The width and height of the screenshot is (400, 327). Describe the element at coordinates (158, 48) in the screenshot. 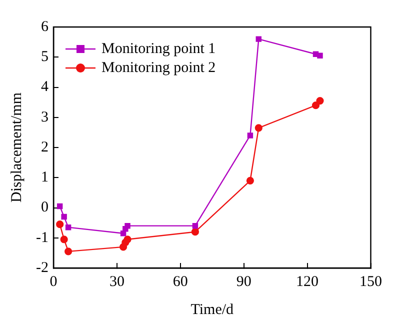

I see `legend-label: Monitoring point 1` at that location.